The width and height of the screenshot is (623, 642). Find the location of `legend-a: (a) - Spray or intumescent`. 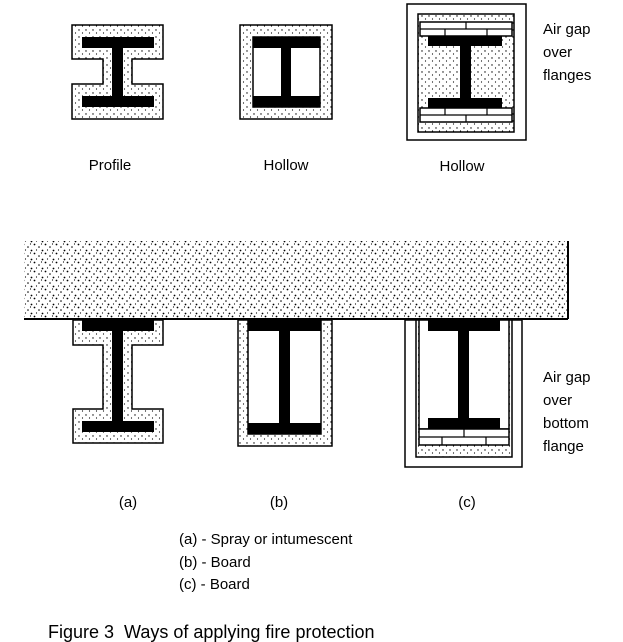

legend-a: (a) - Spray or intumescent is located at coordinates (266, 539).